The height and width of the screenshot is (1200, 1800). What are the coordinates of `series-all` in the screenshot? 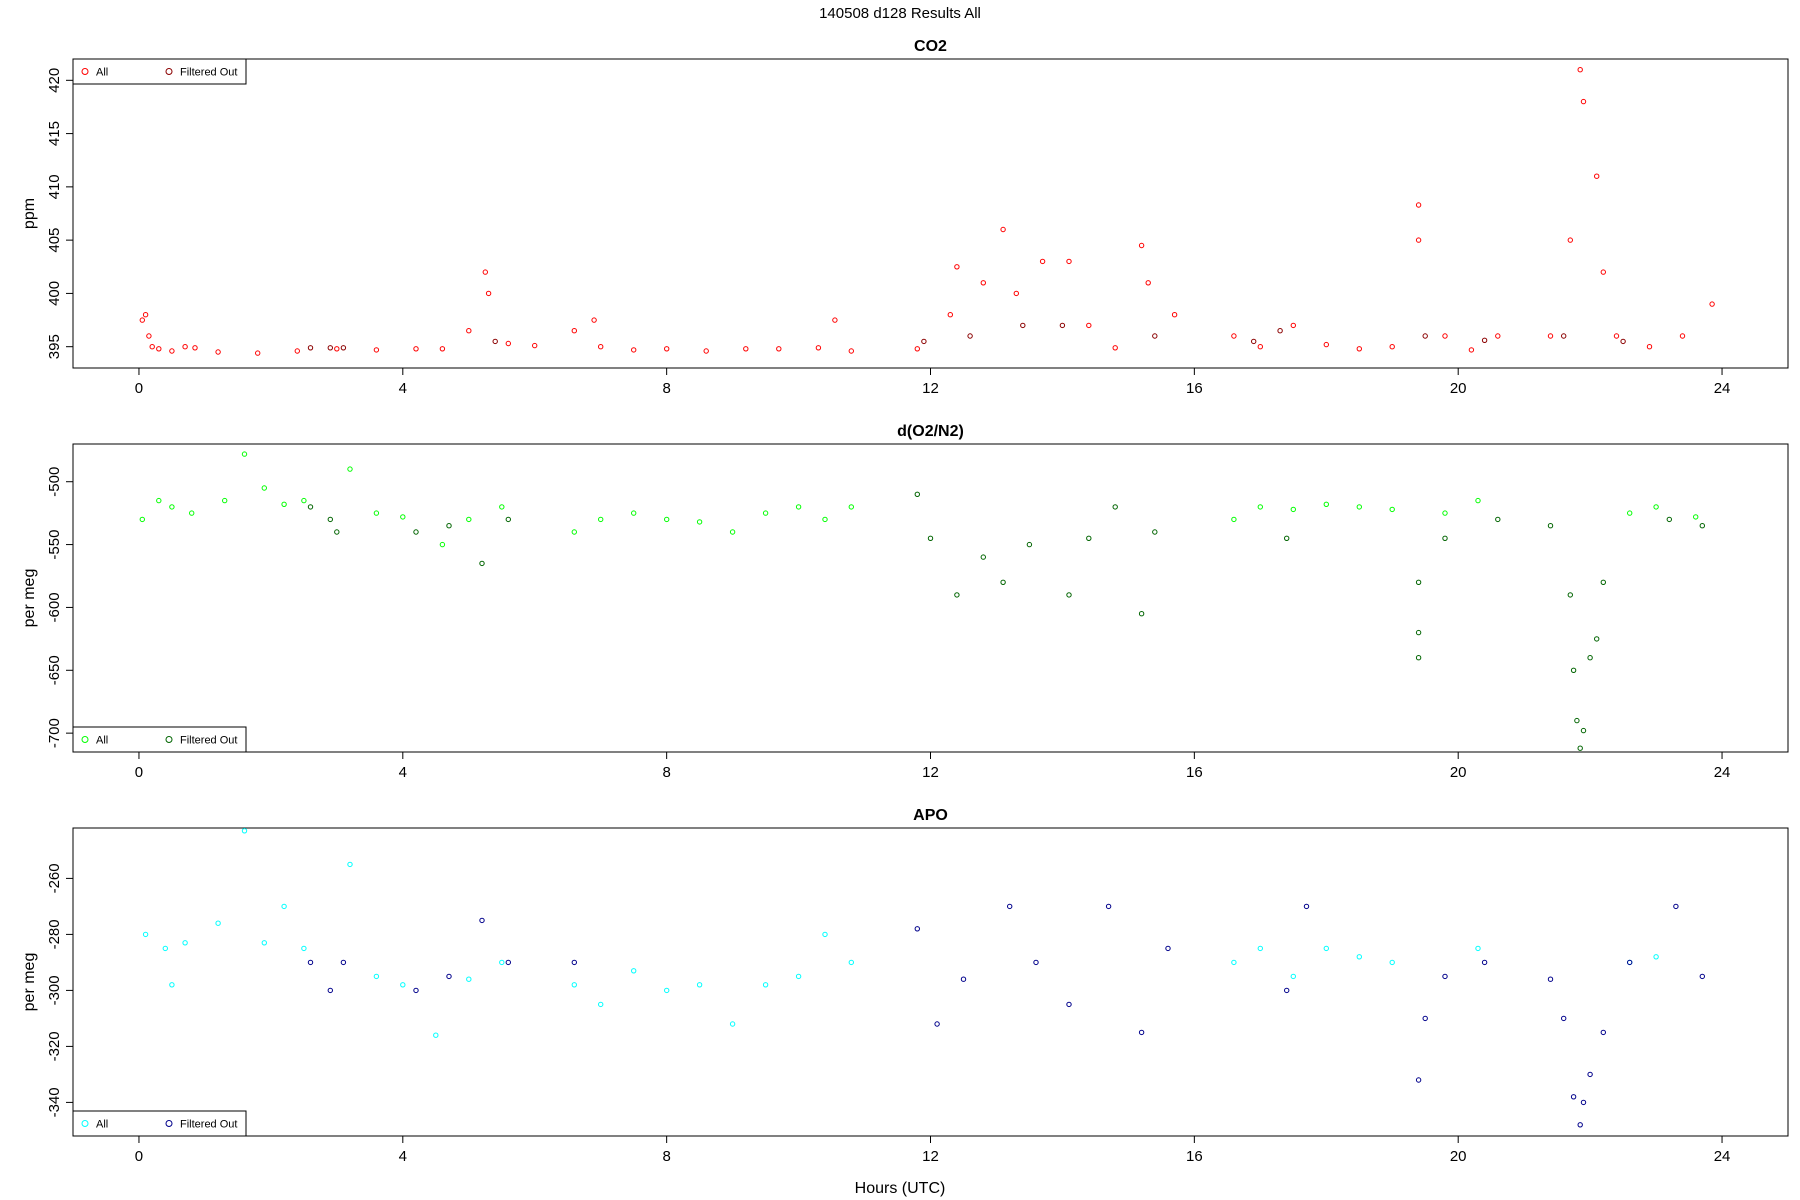 It's located at (900, 933).